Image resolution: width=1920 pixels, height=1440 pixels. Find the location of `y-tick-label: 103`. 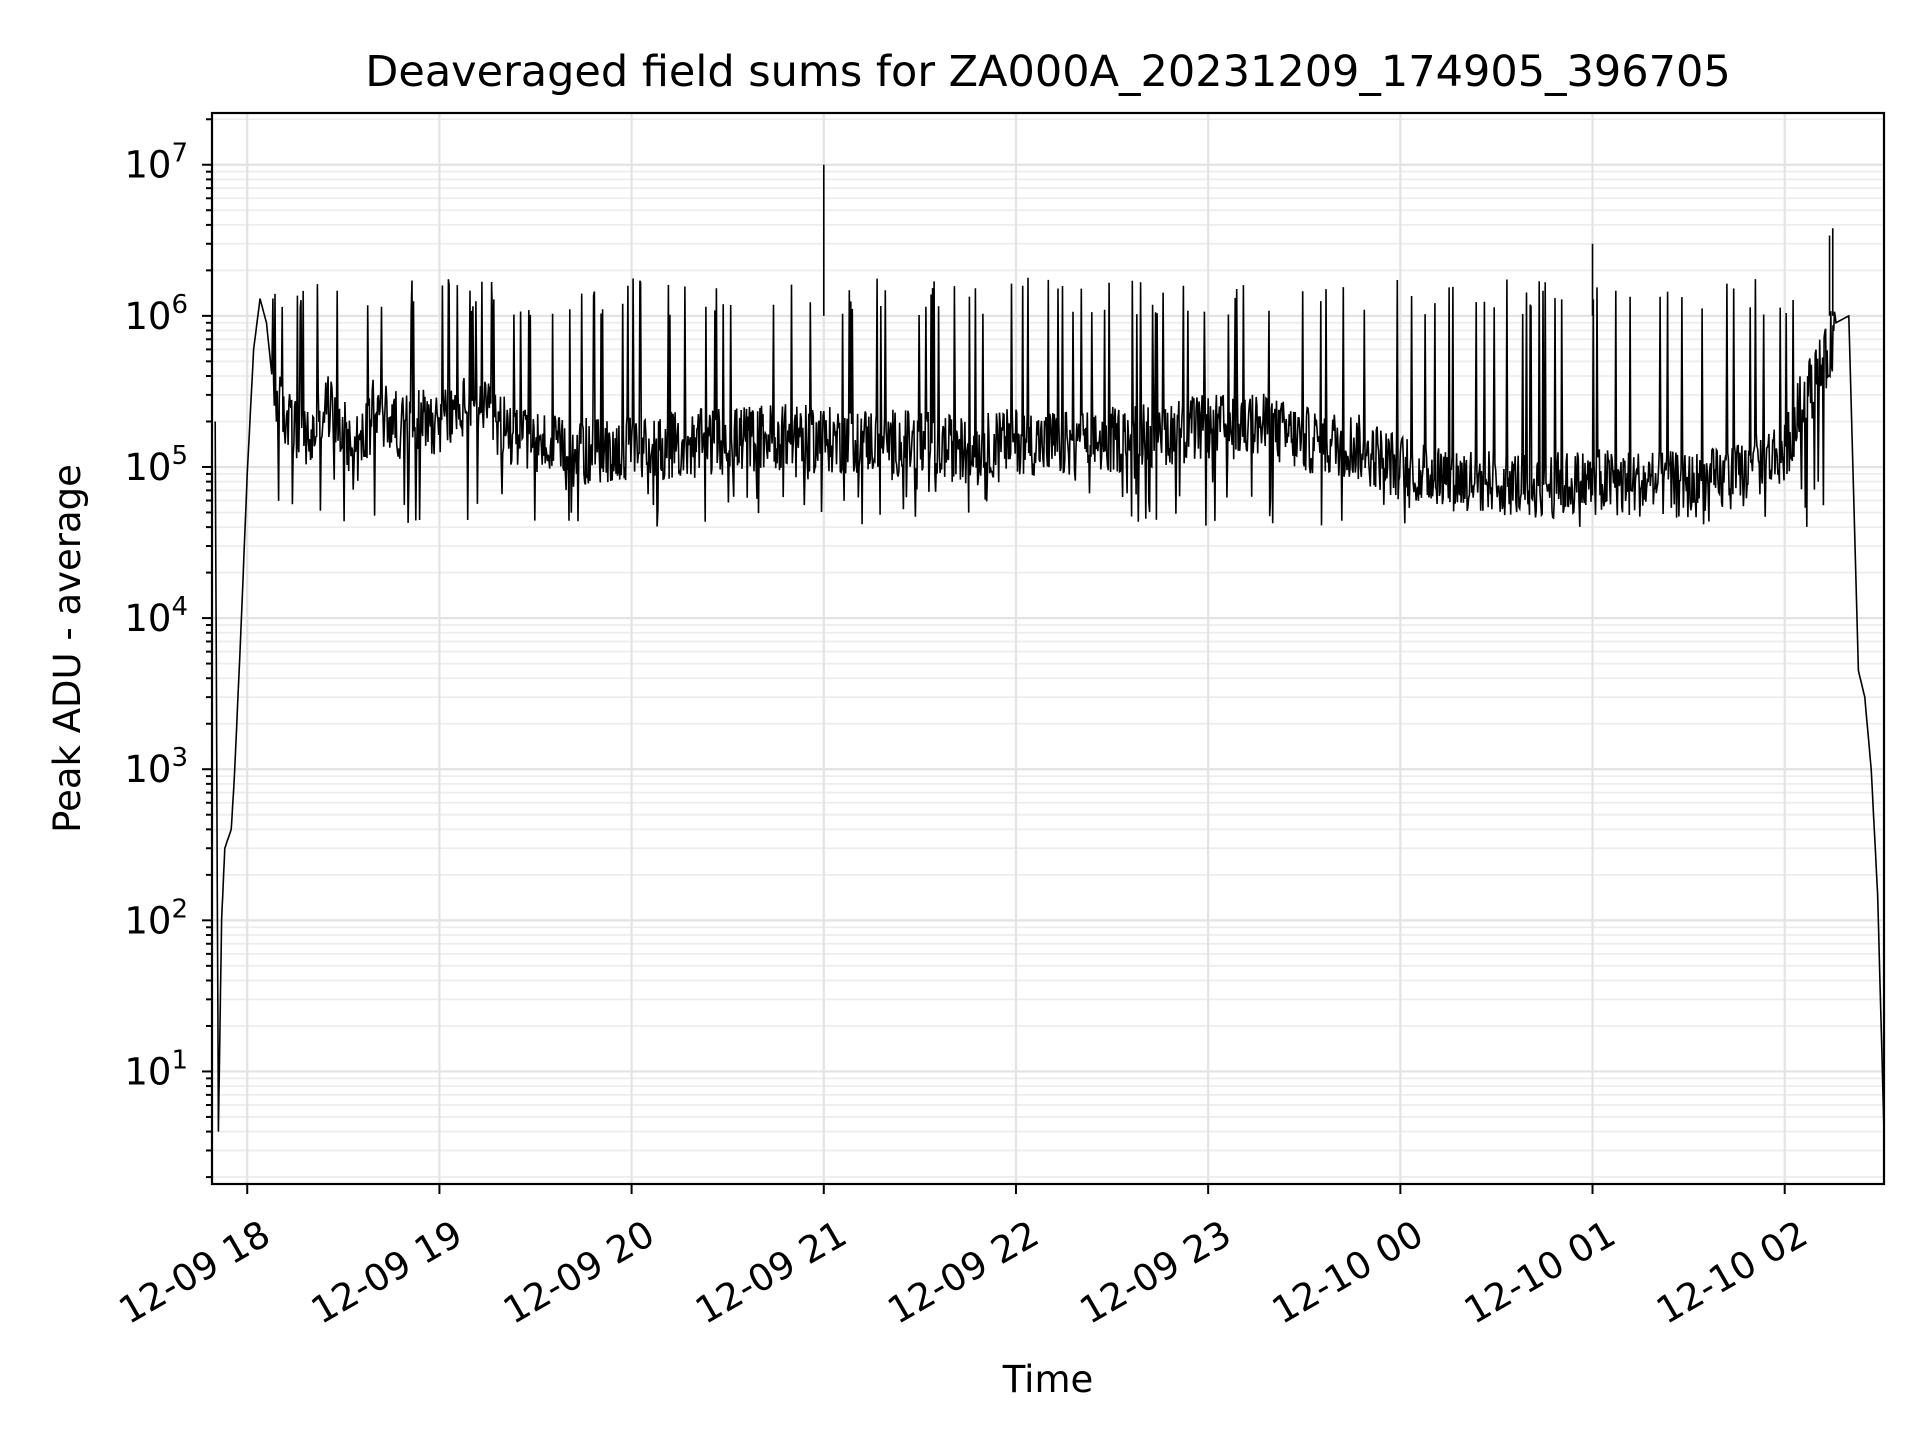

y-tick-label: 103 is located at coordinates (156, 767).